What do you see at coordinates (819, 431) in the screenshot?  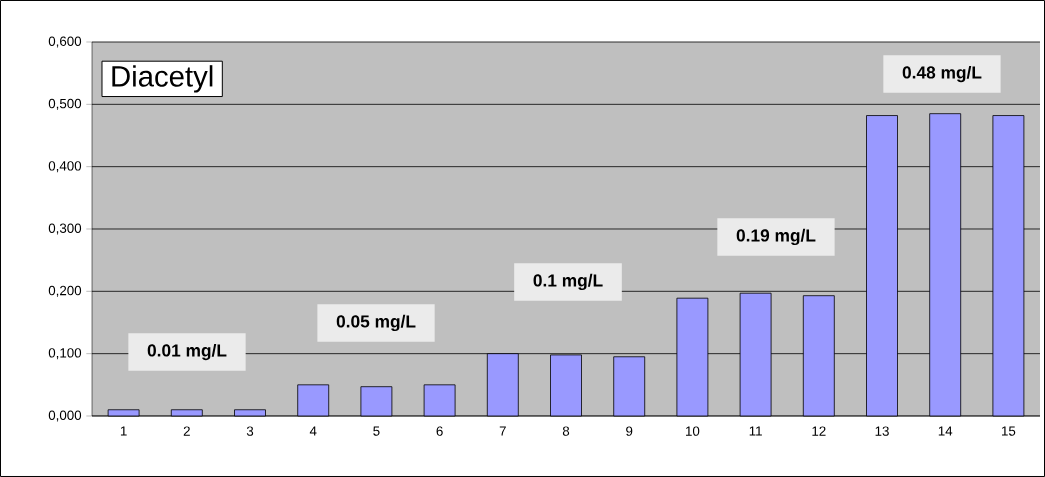 I see `x-tick-label: 12` at bounding box center [819, 431].